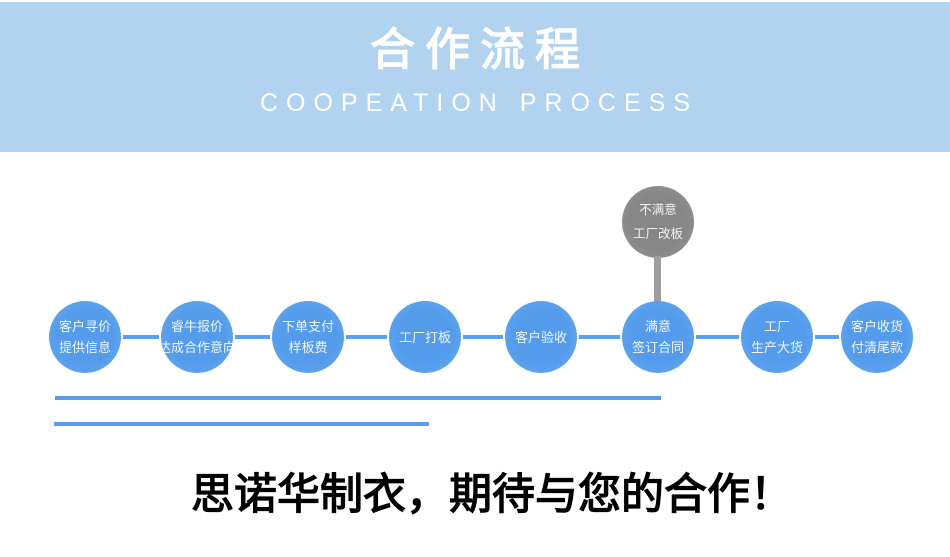 Image resolution: width=950 pixels, height=557 pixels. Describe the element at coordinates (876, 347) in the screenshot. I see `step-line: 付清尾款` at that location.